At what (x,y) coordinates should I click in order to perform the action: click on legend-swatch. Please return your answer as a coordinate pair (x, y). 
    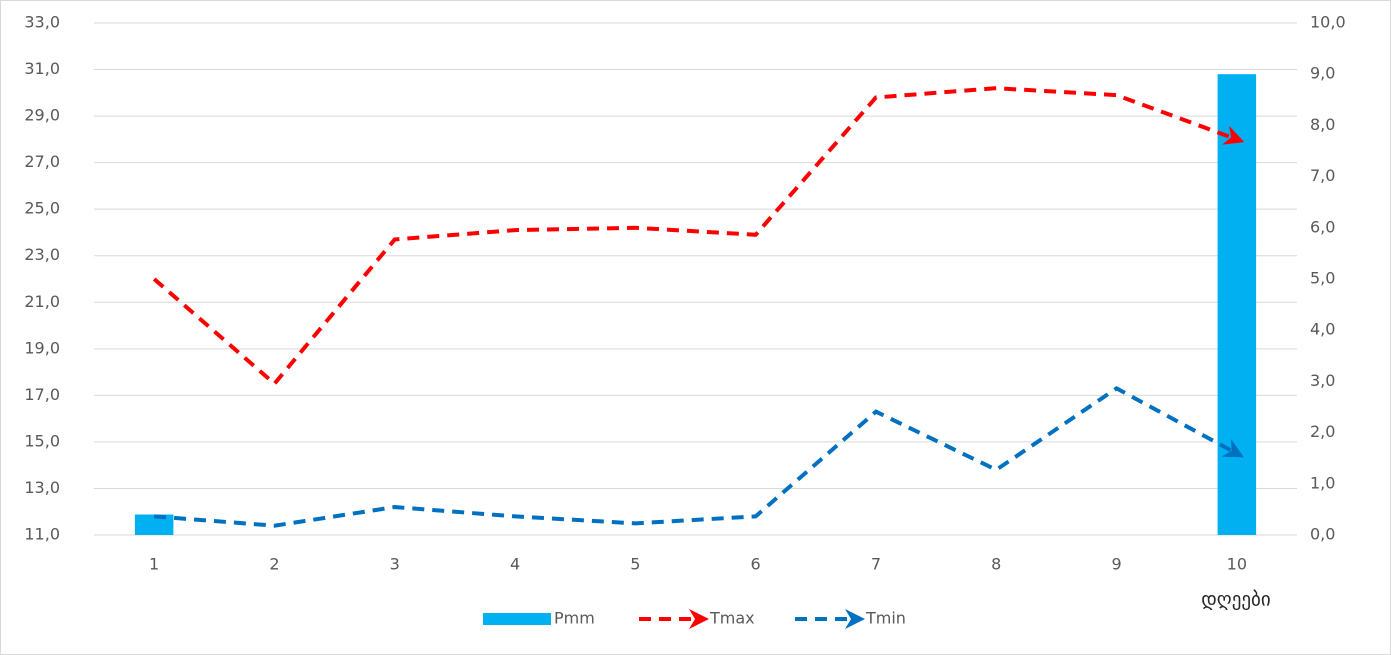
    Looking at the image, I should click on (517, 619).